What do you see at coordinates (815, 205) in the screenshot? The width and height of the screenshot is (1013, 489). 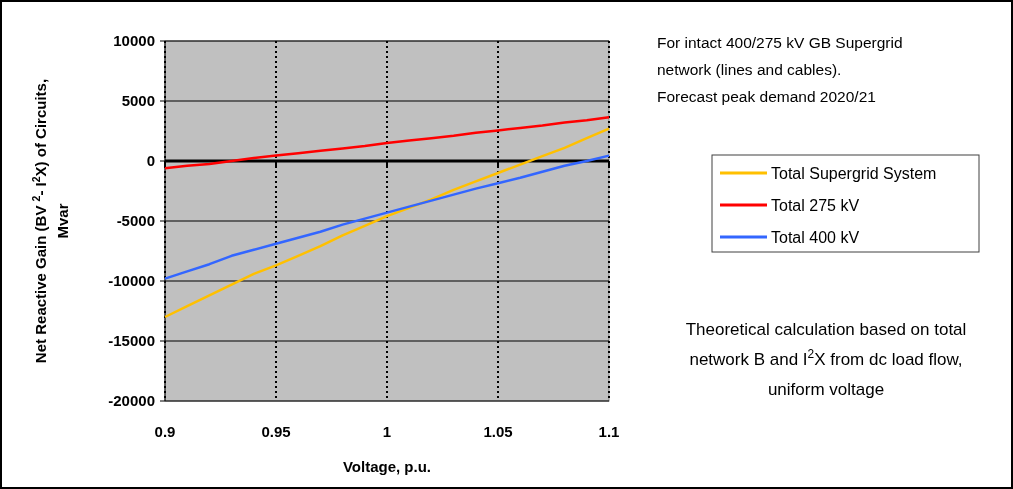 I see `legend-label: Total 275 kV` at bounding box center [815, 205].